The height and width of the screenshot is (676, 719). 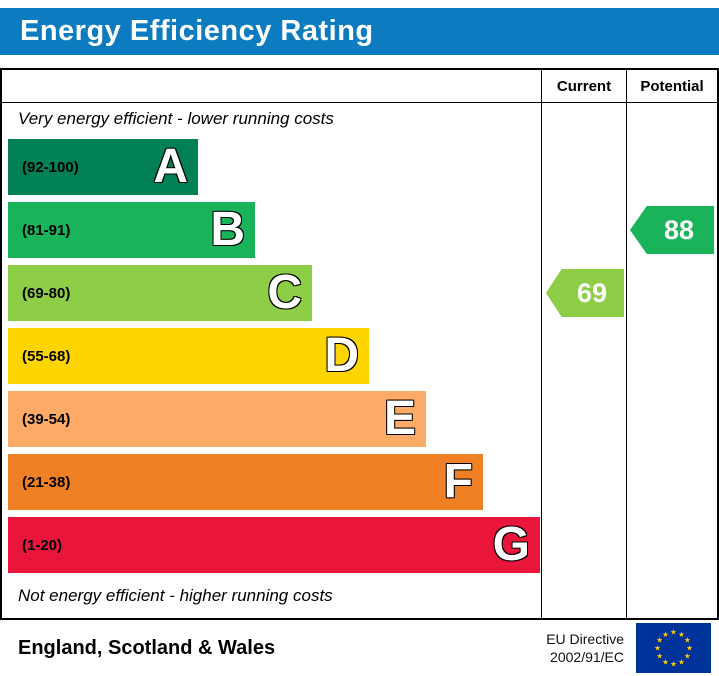 What do you see at coordinates (274, 545) in the screenshot?
I see `rating-band-bar: (1-20) G` at bounding box center [274, 545].